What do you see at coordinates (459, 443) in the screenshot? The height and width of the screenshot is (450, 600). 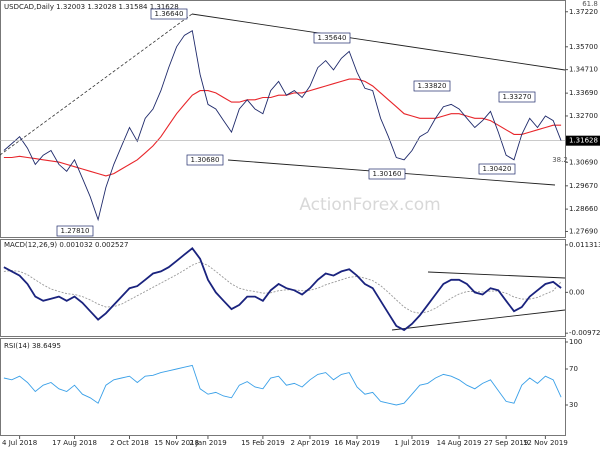 I see `x-tick-label: 14 Aug 2019` at bounding box center [459, 443].